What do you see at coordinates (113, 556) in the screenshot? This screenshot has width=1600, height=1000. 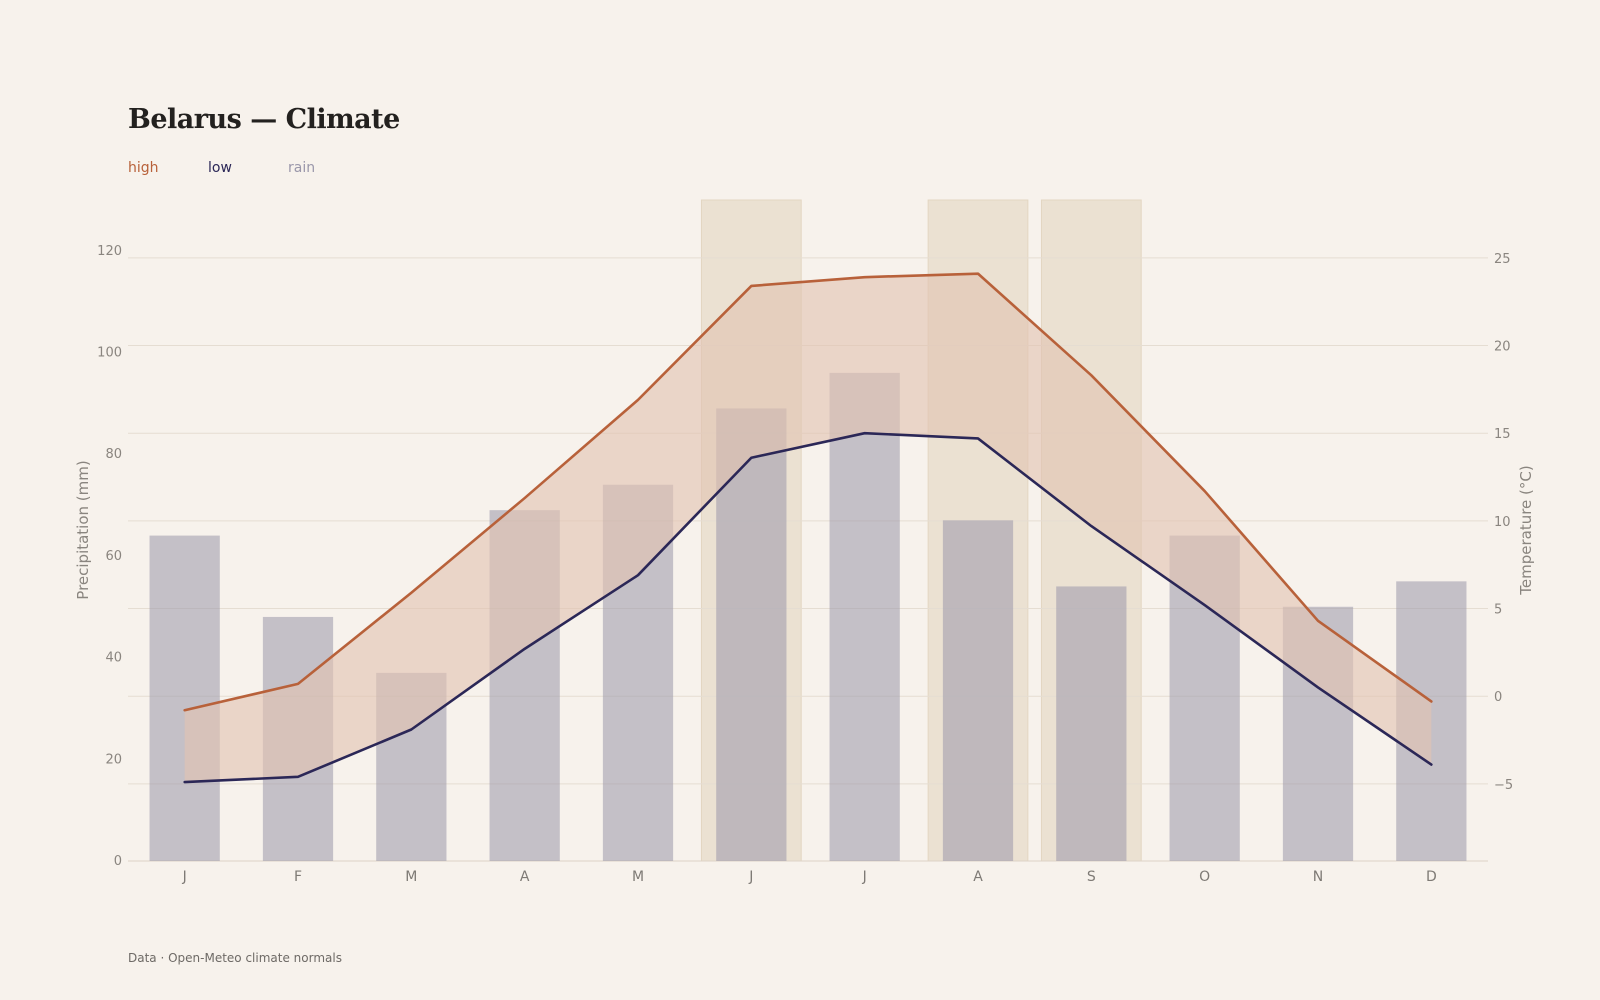 I see `left-tick-label: 60` at bounding box center [113, 556].